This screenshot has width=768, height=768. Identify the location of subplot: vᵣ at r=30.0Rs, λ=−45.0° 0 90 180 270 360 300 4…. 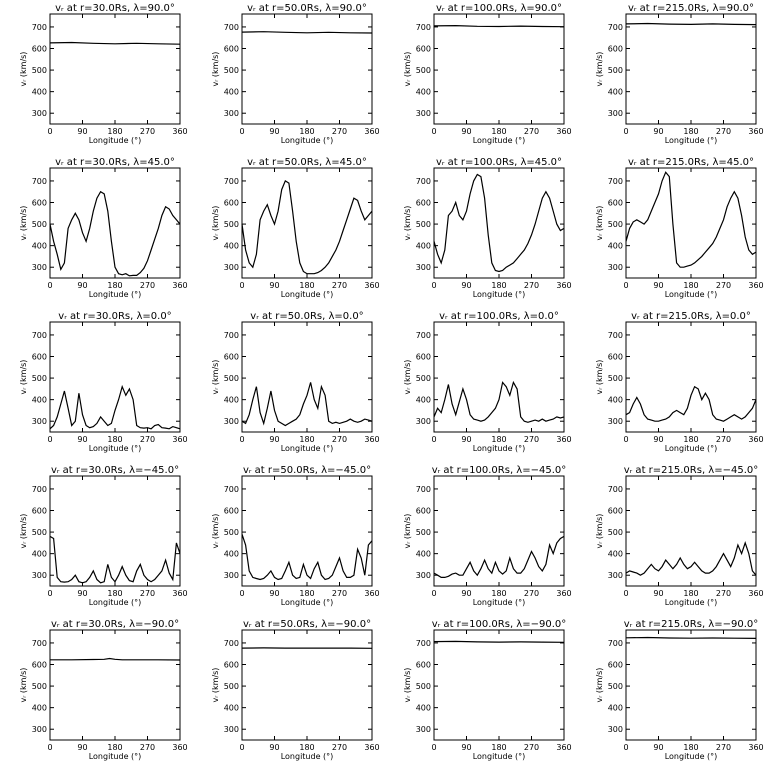
(103, 536).